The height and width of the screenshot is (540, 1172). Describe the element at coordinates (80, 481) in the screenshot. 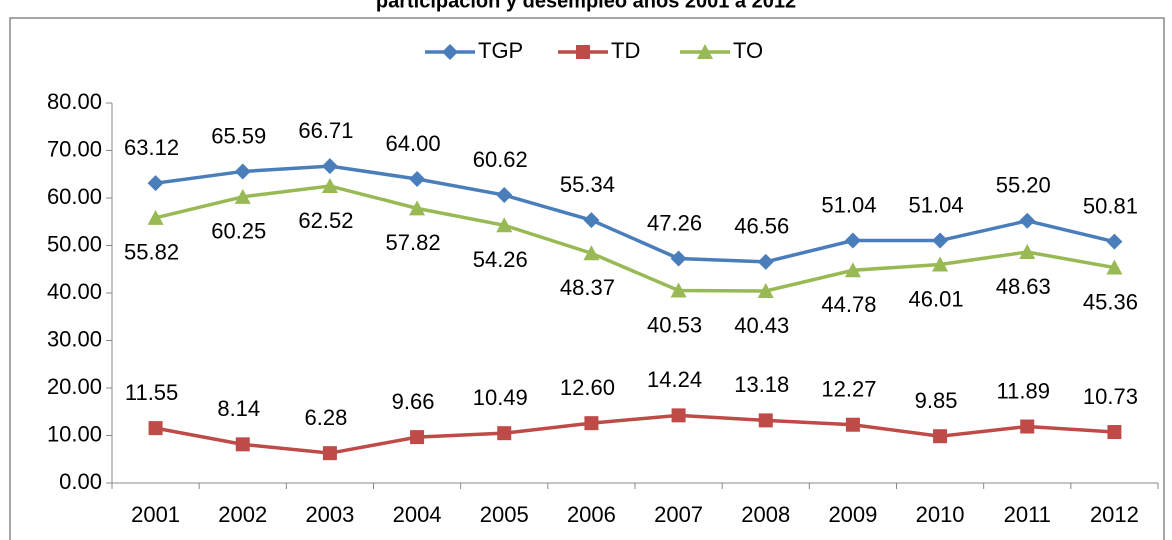

I see `y-tick-label: 0.00` at that location.